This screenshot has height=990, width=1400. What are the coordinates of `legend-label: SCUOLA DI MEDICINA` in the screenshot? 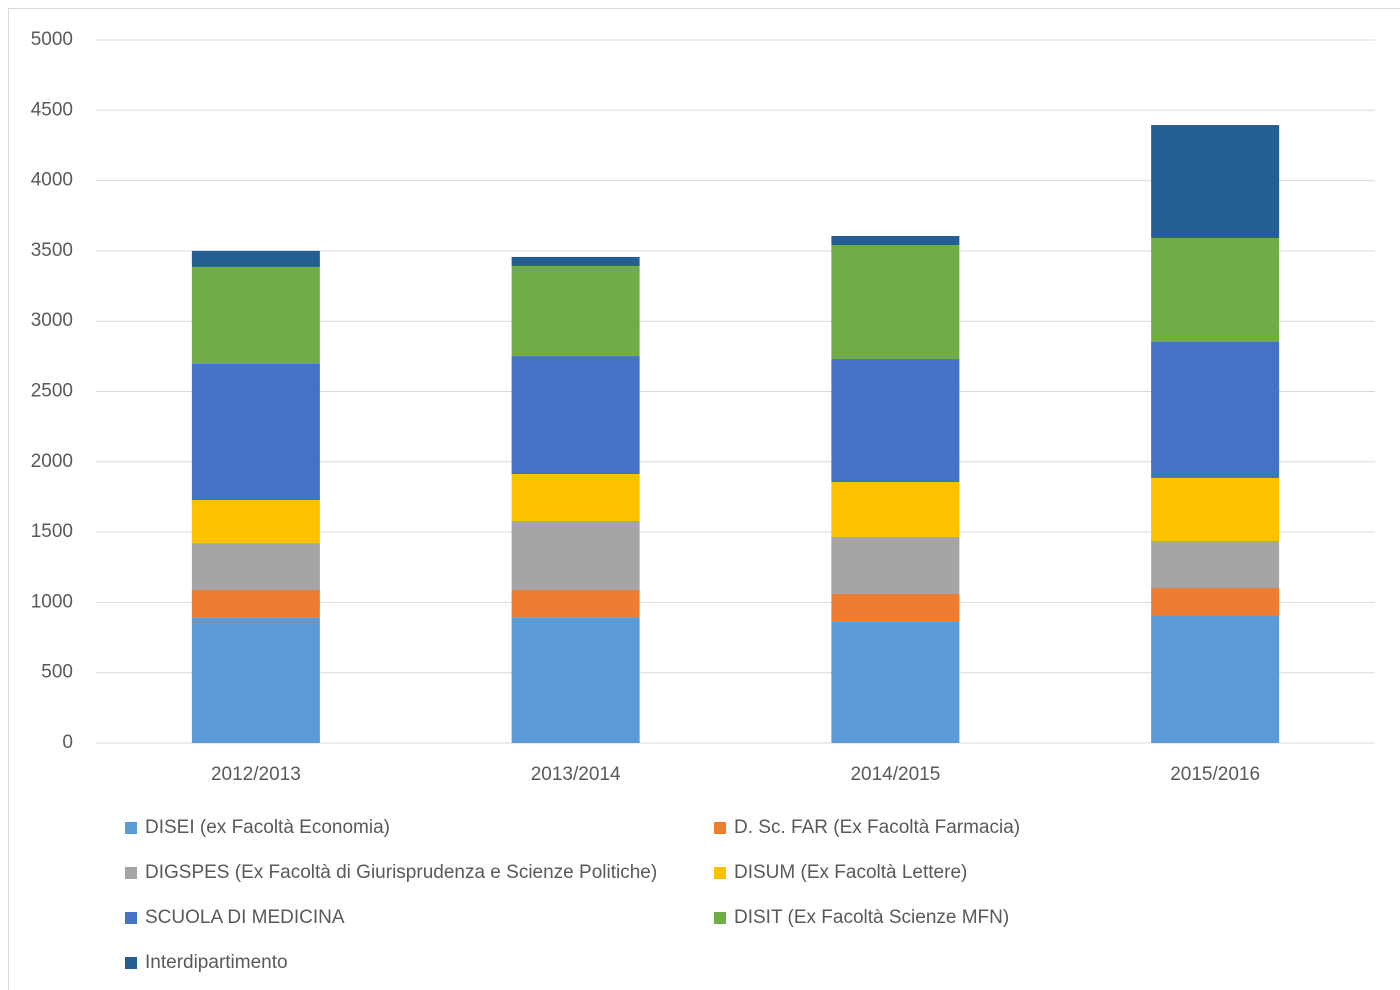 It's located at (245, 917).